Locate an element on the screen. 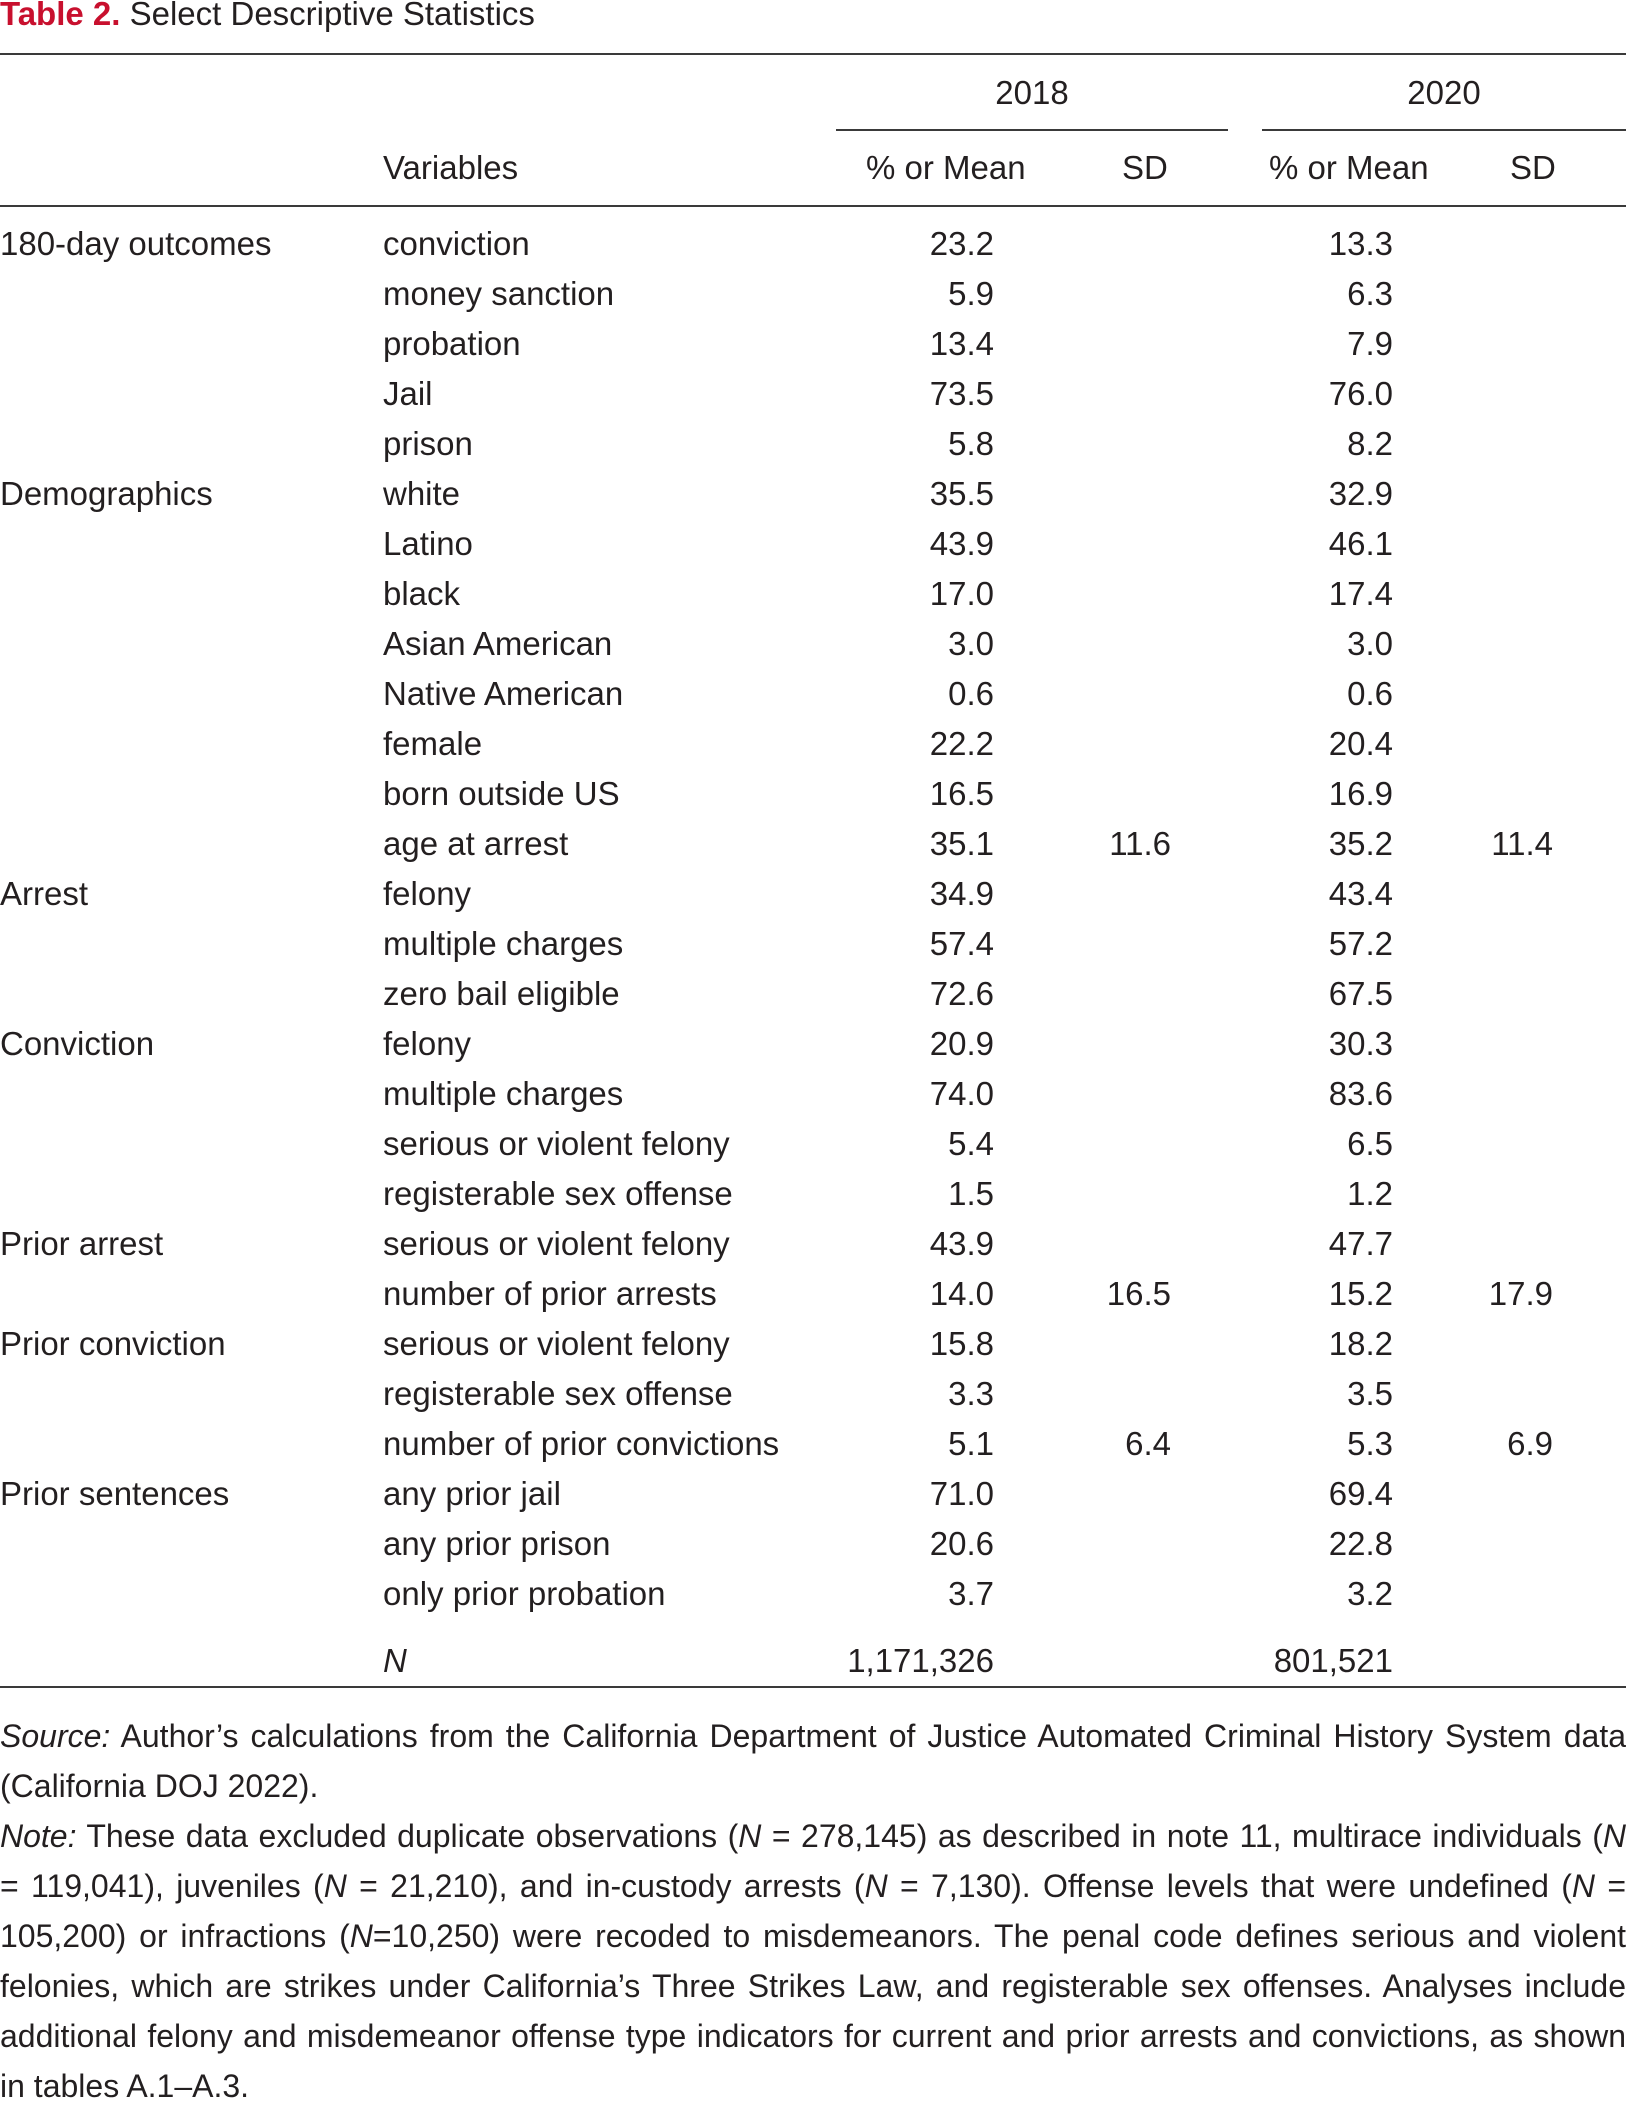 This screenshot has height=2111, width=1626. mean-2018-cell: 43.9 is located at coordinates (961, 1243).